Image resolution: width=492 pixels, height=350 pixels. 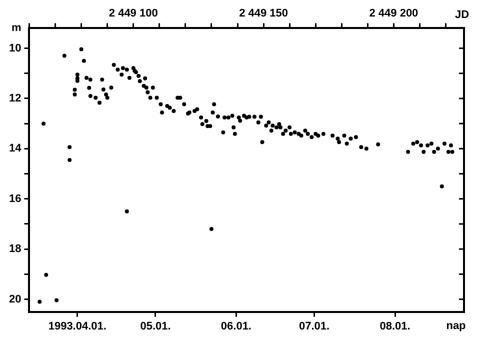 What do you see at coordinates (15, 148) in the screenshot?
I see `y-tick-label: 14` at bounding box center [15, 148].